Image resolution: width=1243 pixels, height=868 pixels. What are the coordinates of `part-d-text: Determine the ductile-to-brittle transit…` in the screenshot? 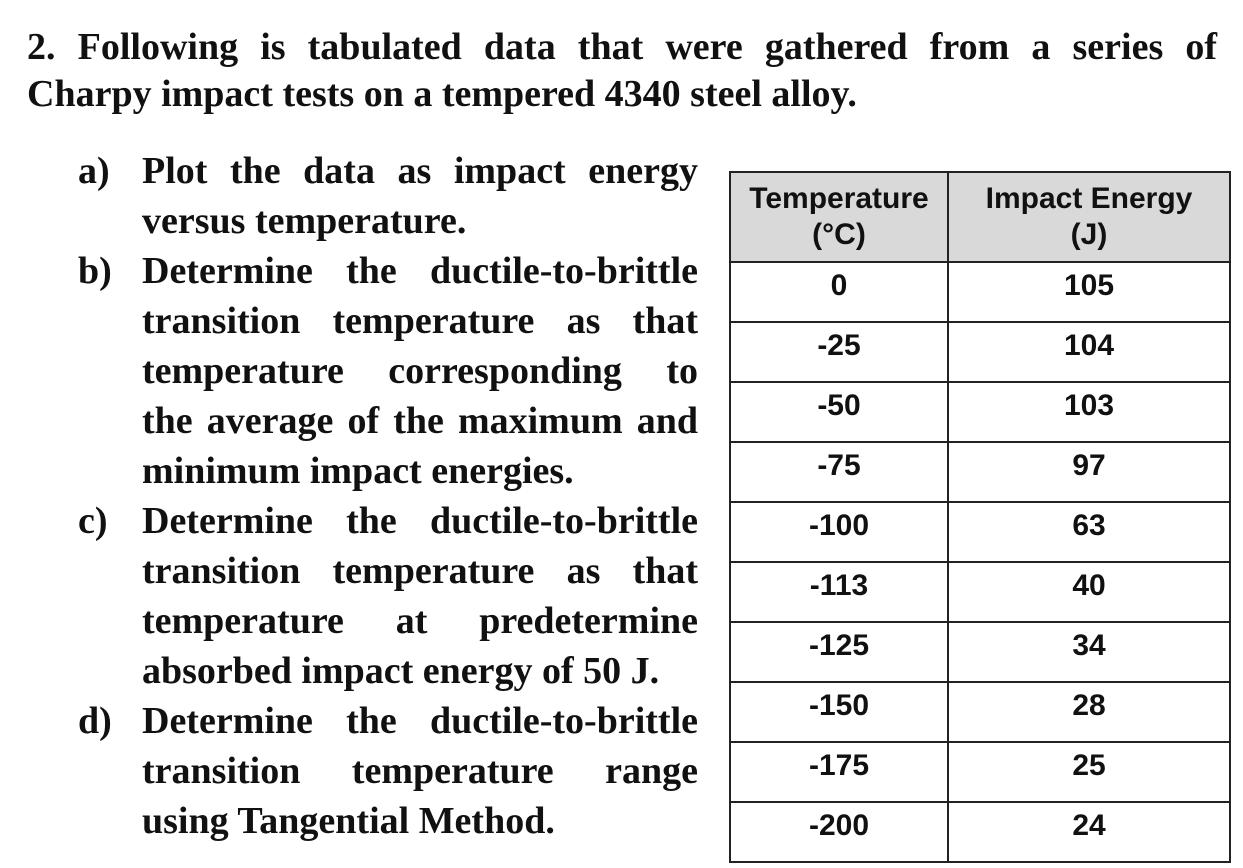 It's located at (420, 771).